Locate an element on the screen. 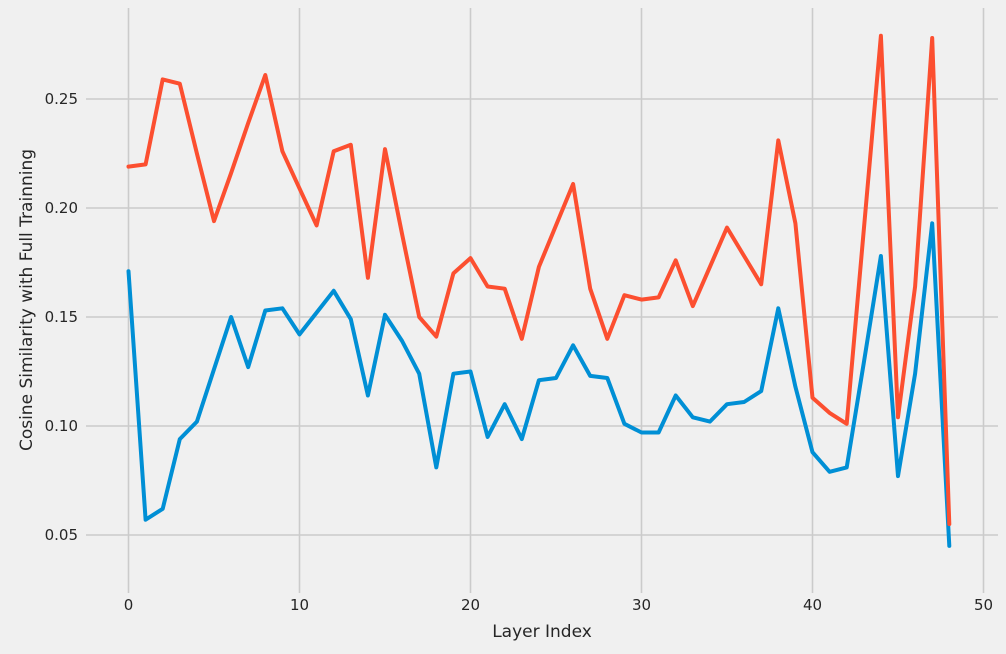 The height and width of the screenshot is (654, 1006). x-axis-label: Layer Index is located at coordinates (542, 632).